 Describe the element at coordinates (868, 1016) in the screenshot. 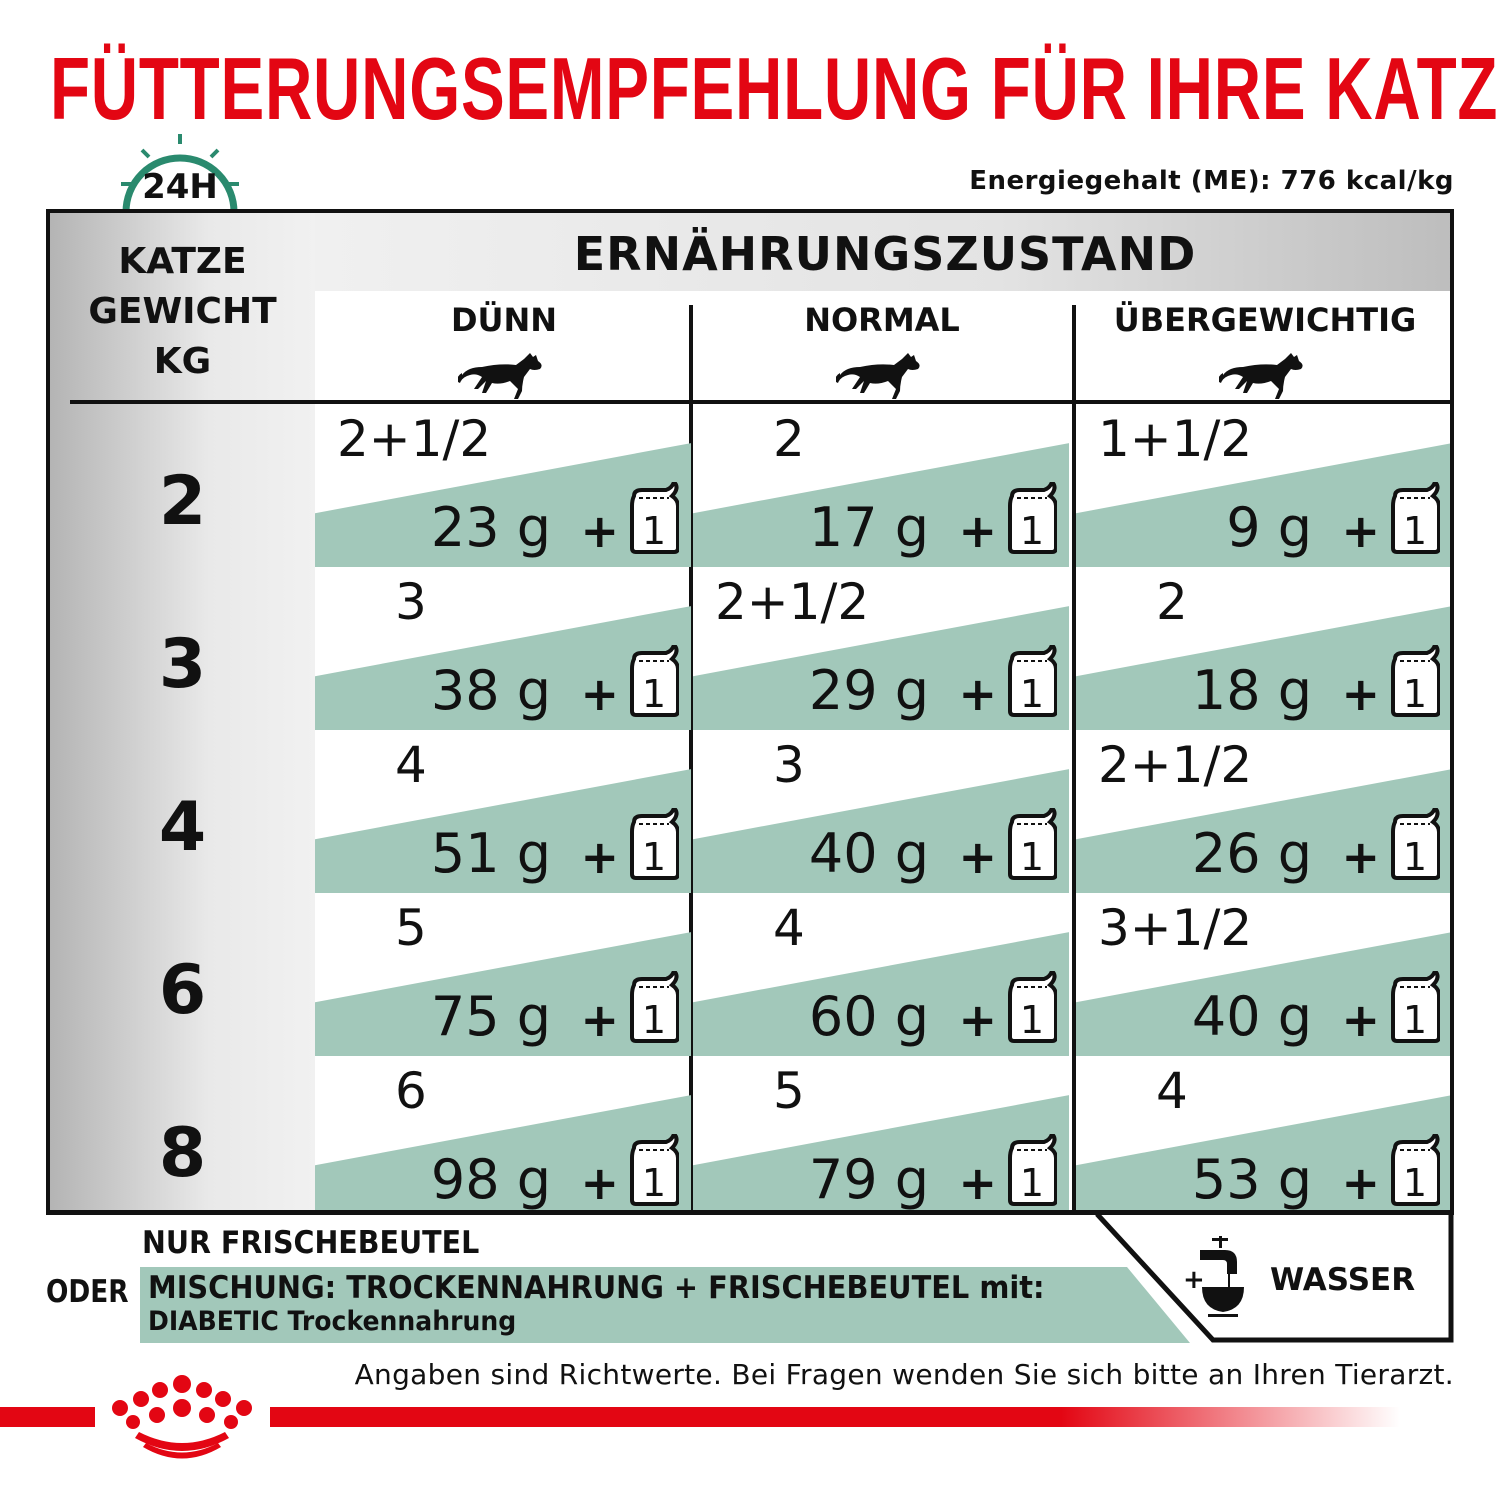

I see `dry-food-grams: 60 g` at that location.